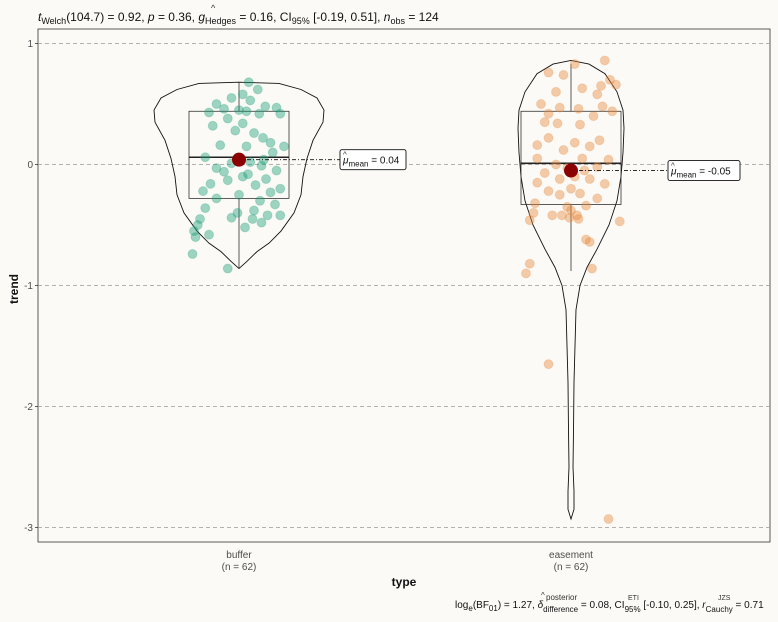  What do you see at coordinates (239, 567) in the screenshot?
I see `x-tick-buffer-n: (n = 62)` at bounding box center [239, 567].